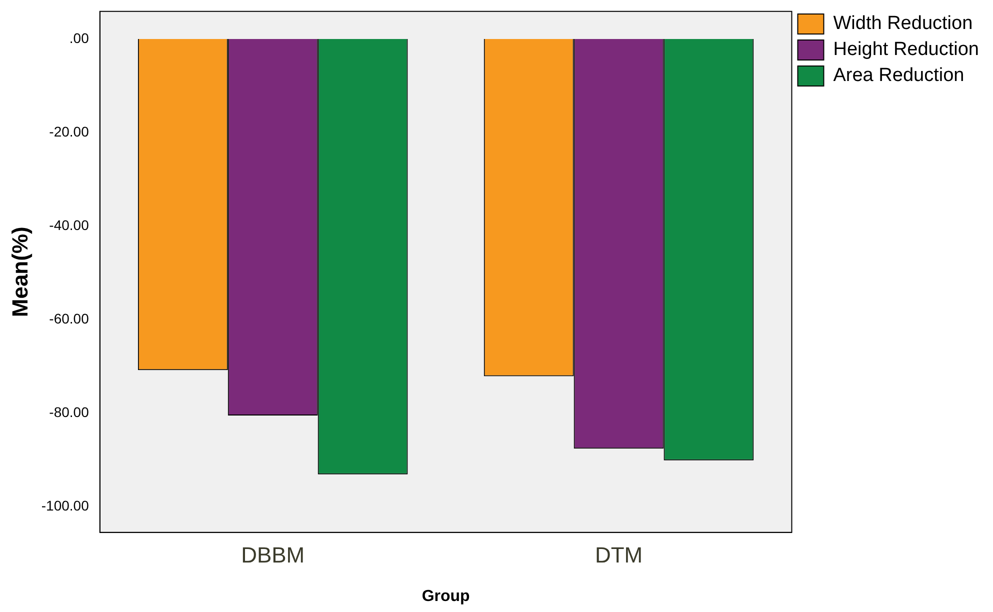  I want to click on legend-label: Height Reduction, so click(906, 49).